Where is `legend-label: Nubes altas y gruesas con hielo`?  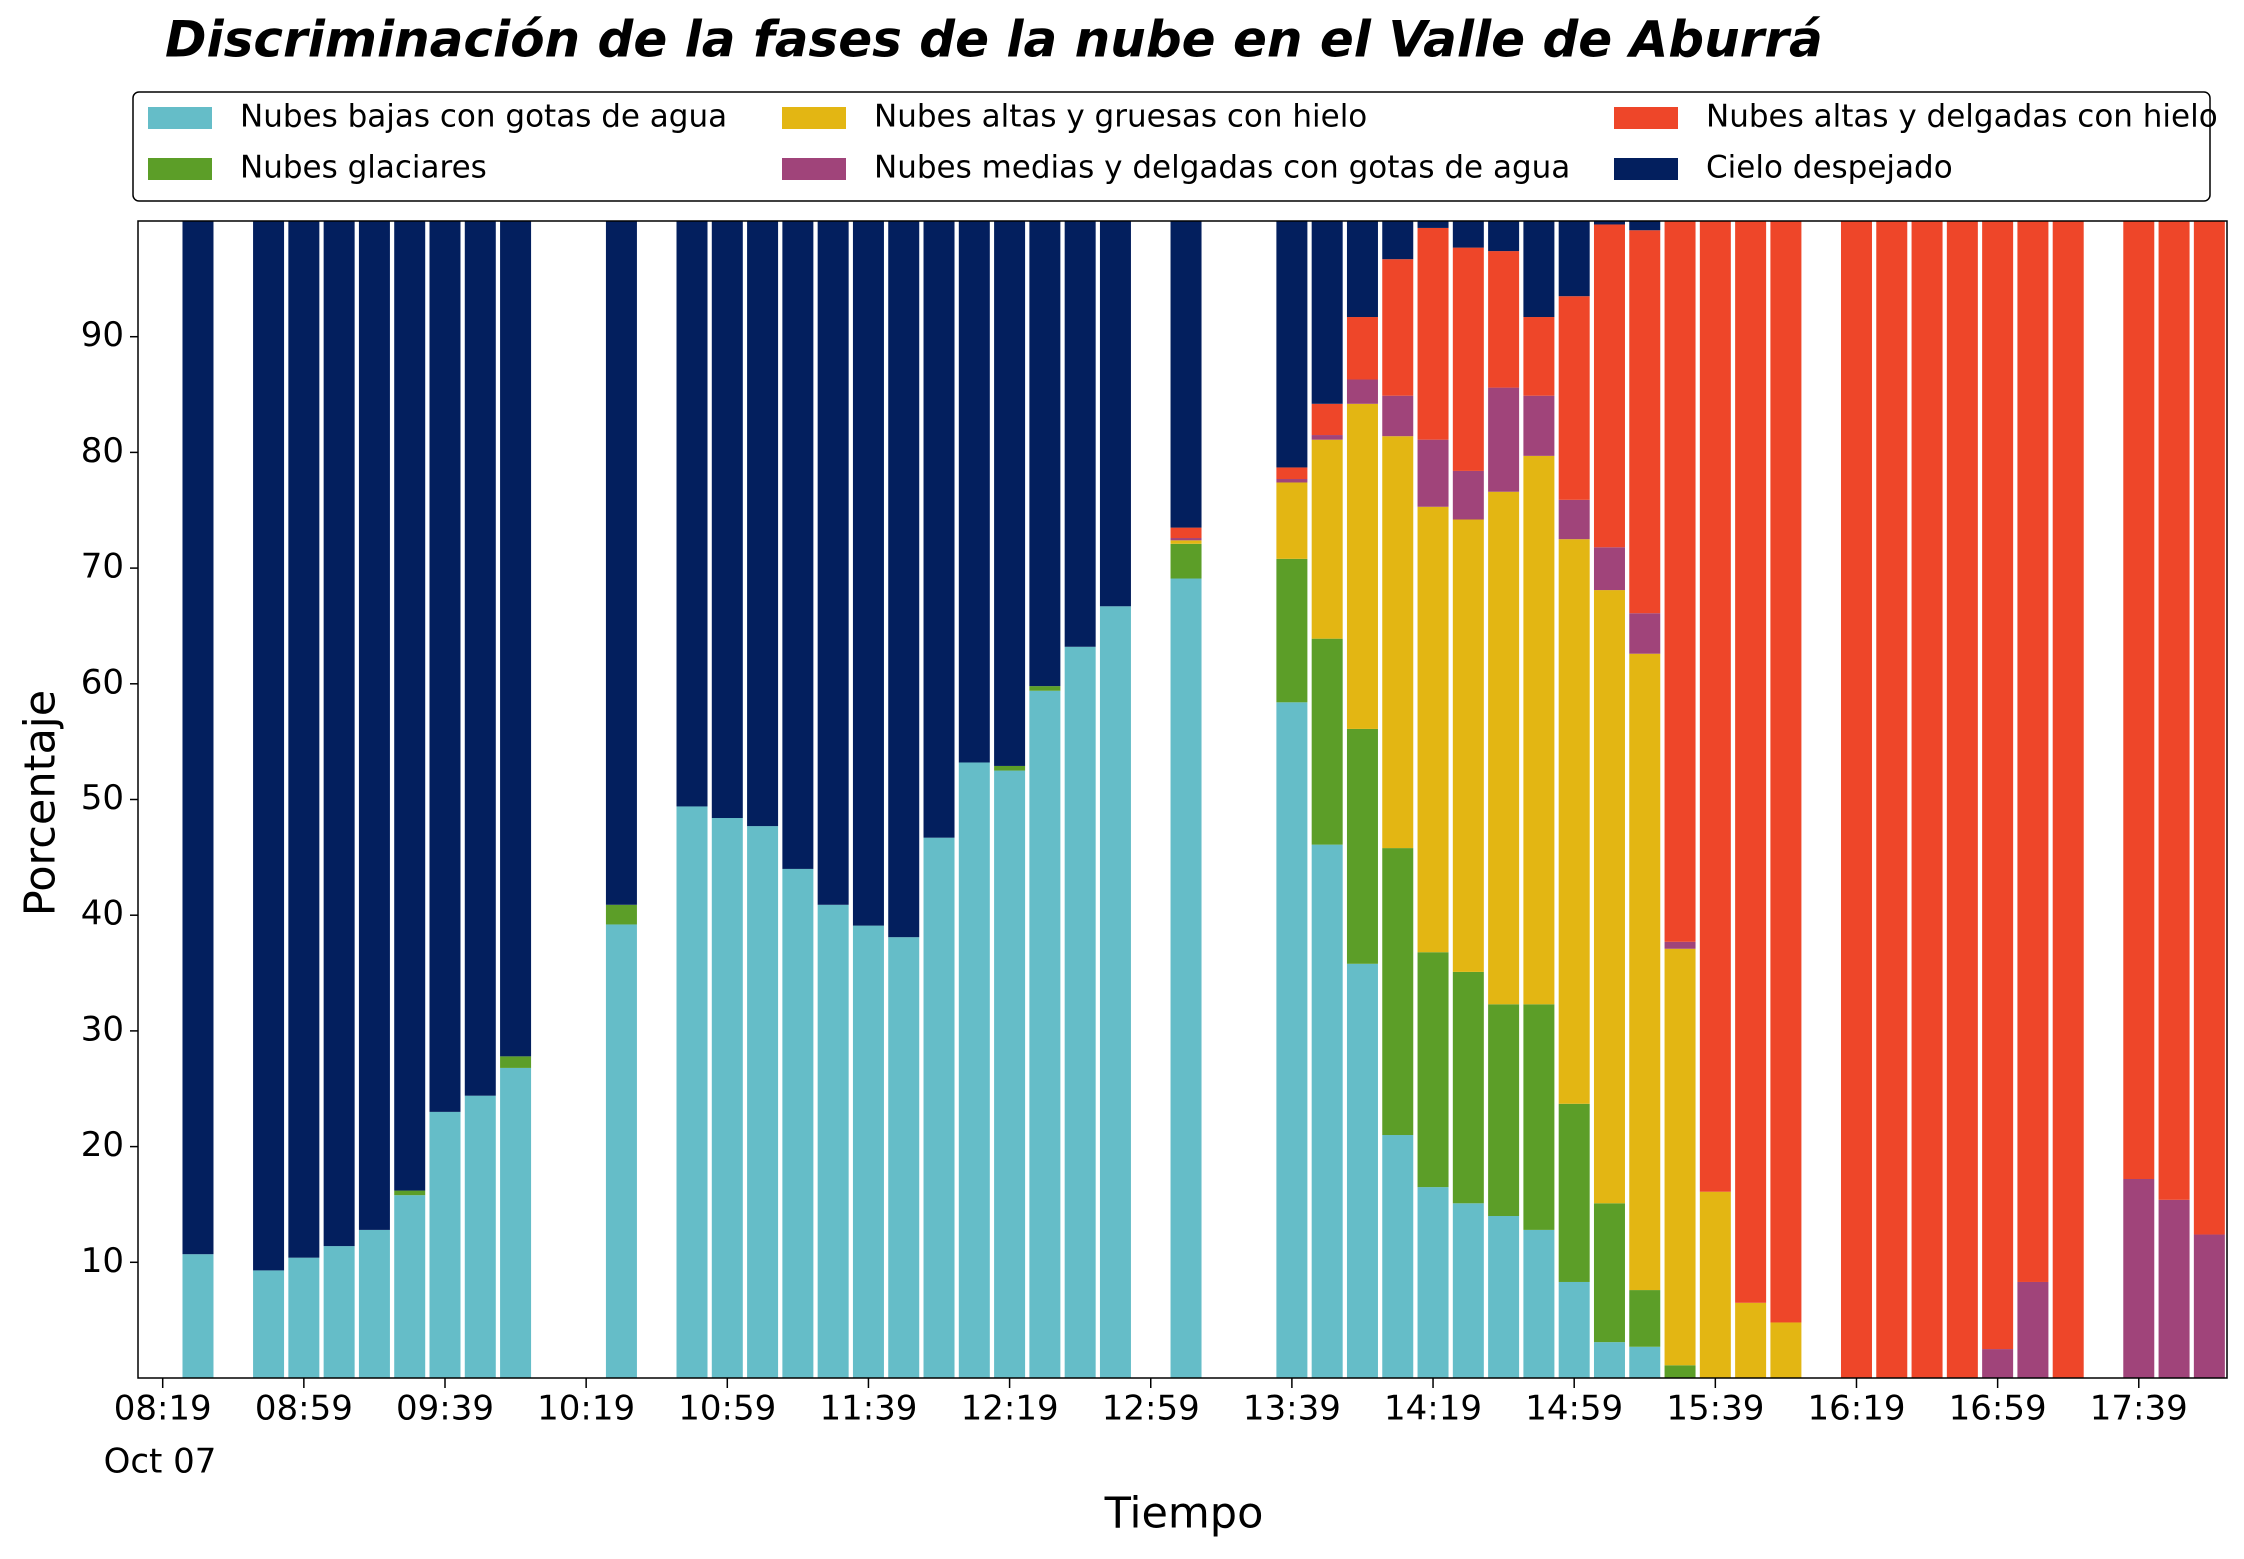 legend-label: Nubes altas y gruesas con hielo is located at coordinates (1120, 117).